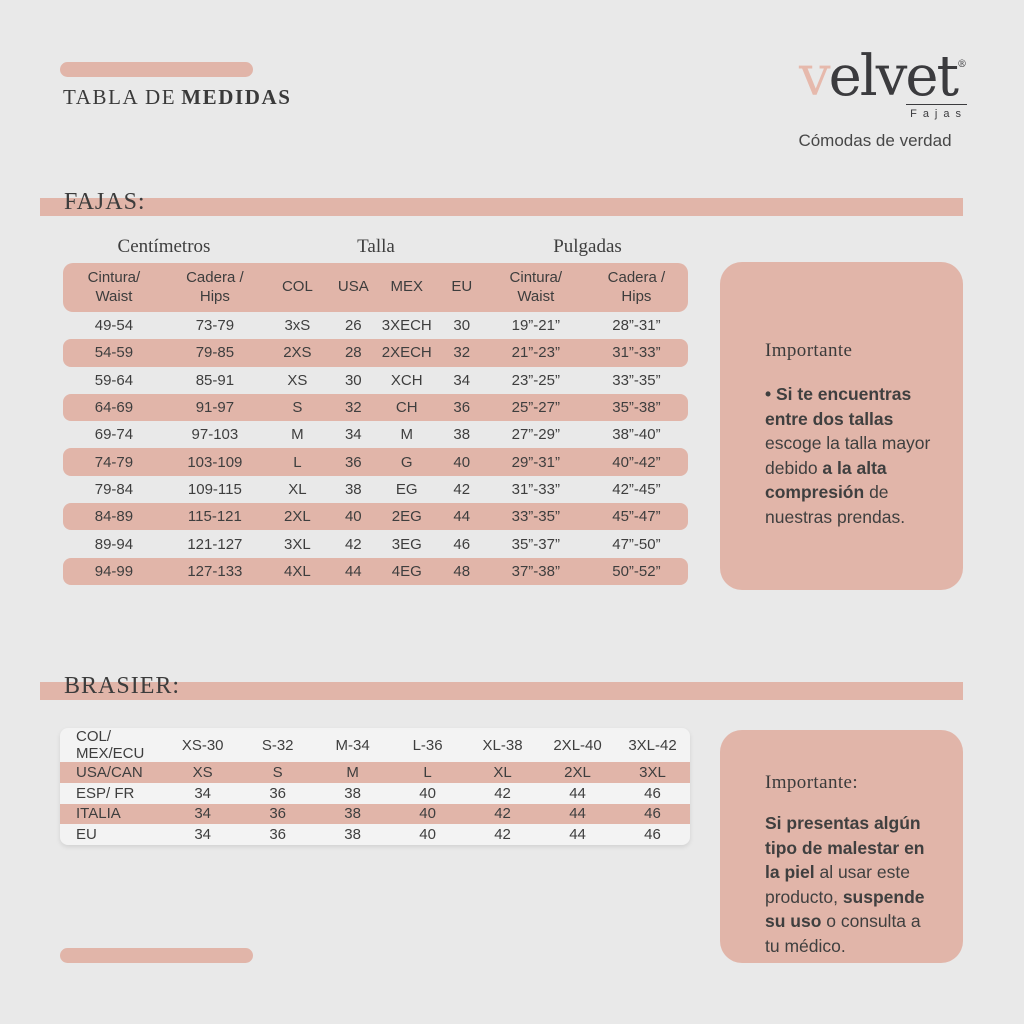 This screenshot has width=1024, height=1024. Describe the element at coordinates (156, 955) in the screenshot. I see `decorative-bar-bottom` at that location.